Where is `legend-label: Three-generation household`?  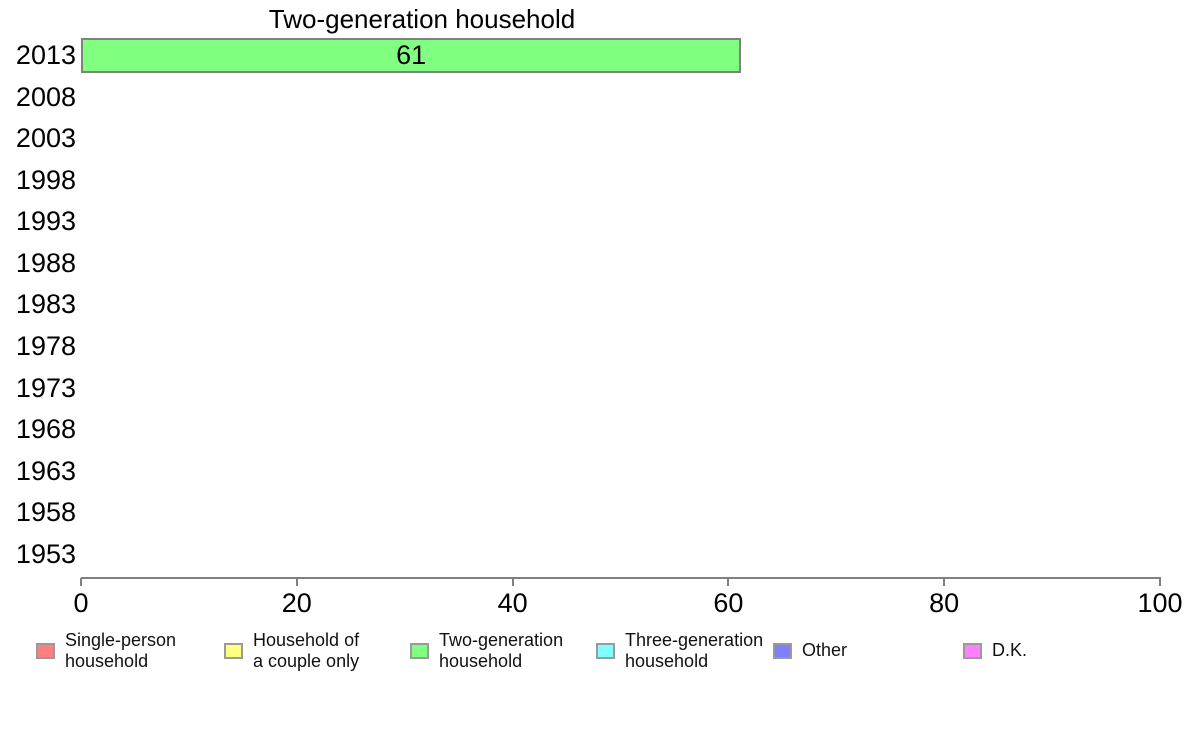
legend-label: Three-generation household is located at coordinates (694, 650).